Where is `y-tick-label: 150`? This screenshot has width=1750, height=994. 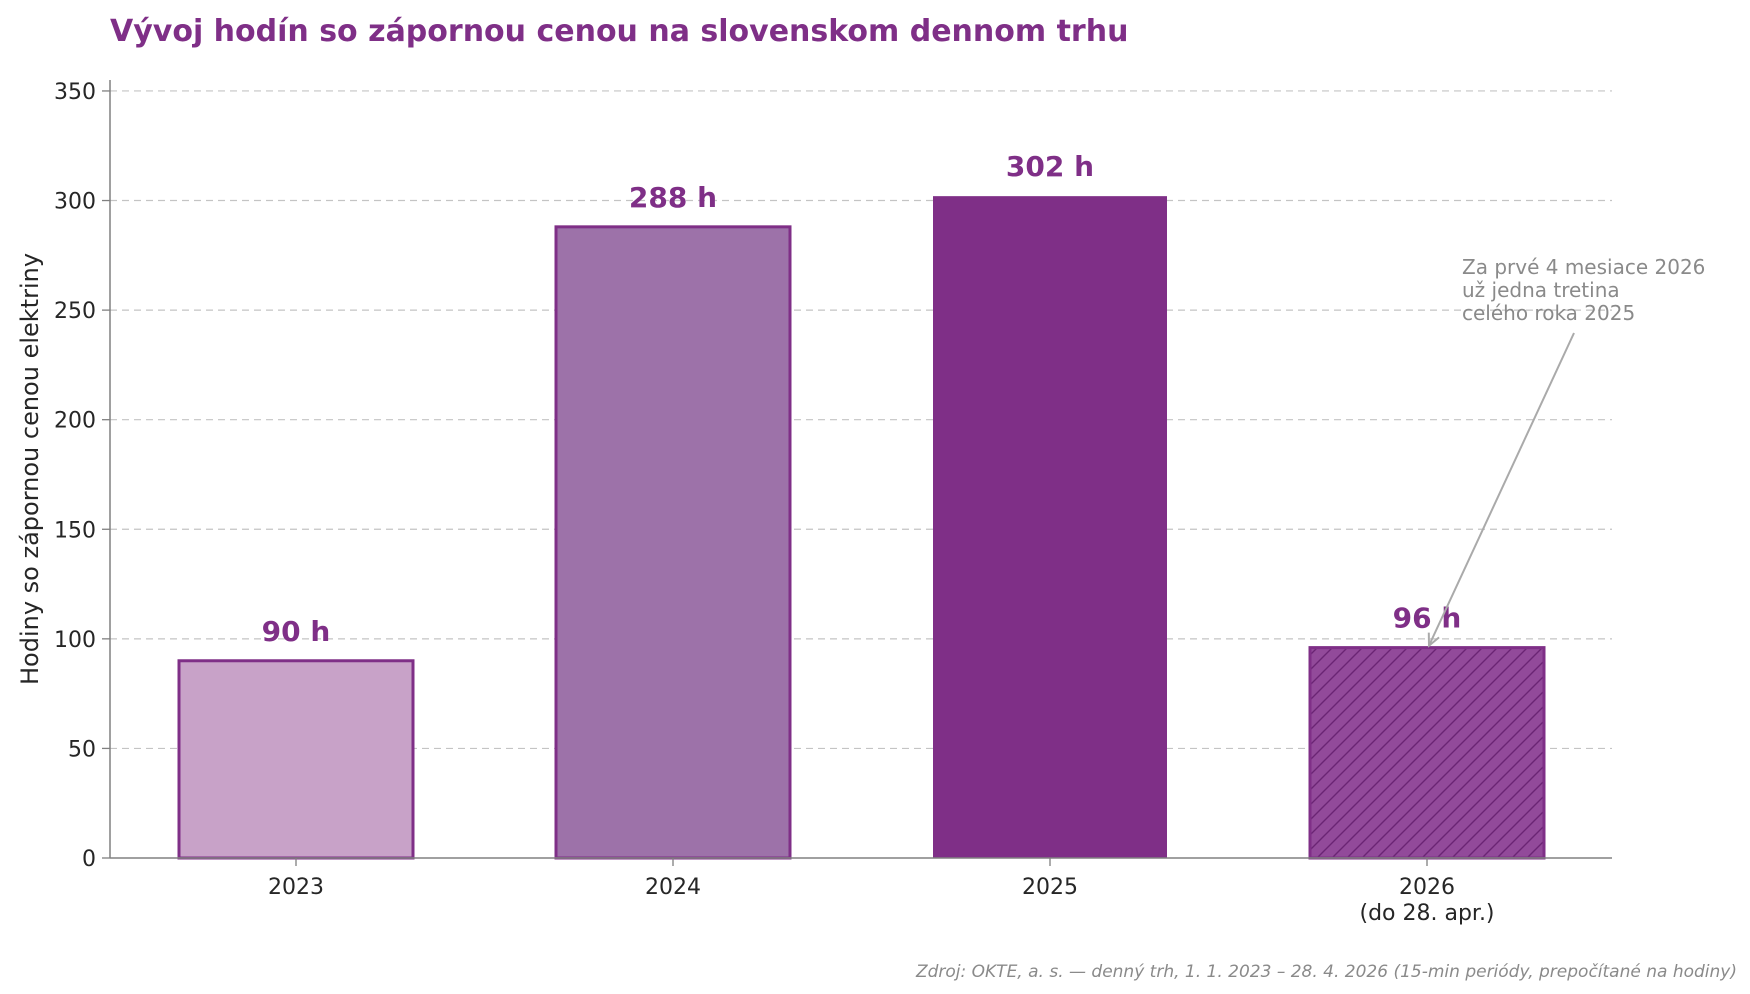 y-tick-label: 150 is located at coordinates (75, 530).